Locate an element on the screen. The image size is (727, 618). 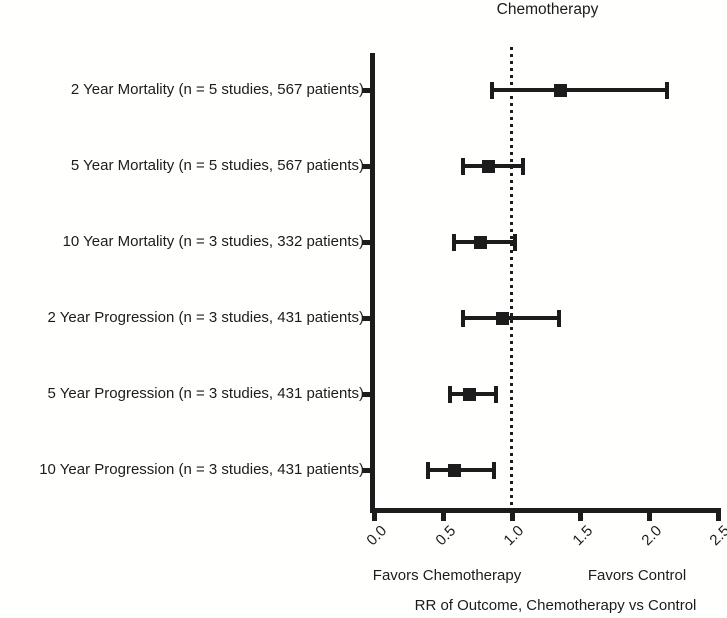
favors-chemotherapy-label: Favors Chemotherapy is located at coordinates (447, 575).